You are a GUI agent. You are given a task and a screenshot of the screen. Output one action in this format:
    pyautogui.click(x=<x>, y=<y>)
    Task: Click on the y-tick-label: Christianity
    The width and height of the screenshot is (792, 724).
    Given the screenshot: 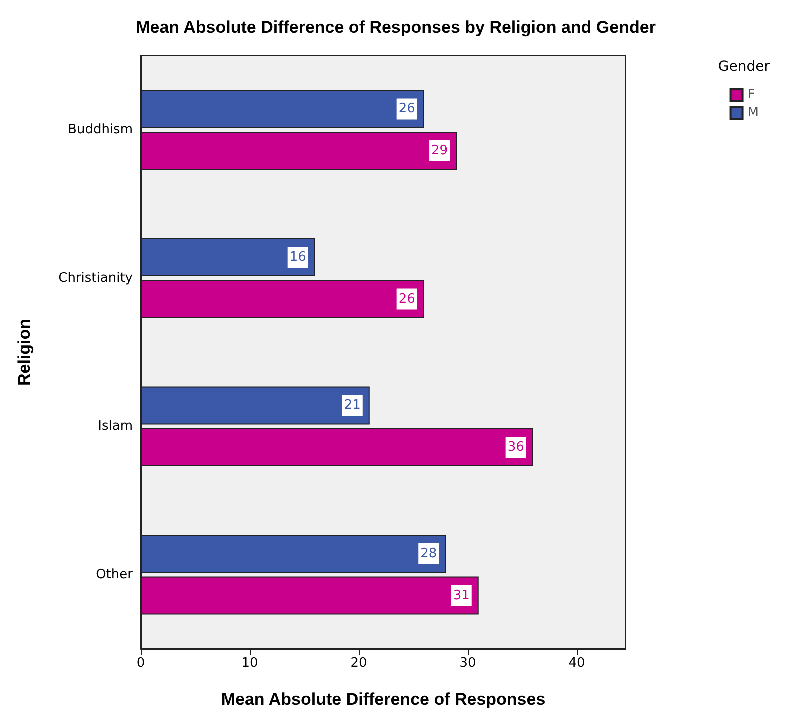 What is the action you would take?
    pyautogui.click(x=96, y=278)
    